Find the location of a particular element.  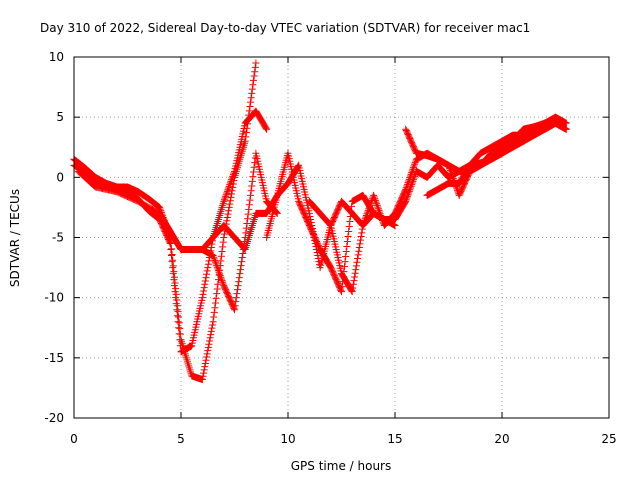

y-tick-label: -20 is located at coordinates (54, 418).